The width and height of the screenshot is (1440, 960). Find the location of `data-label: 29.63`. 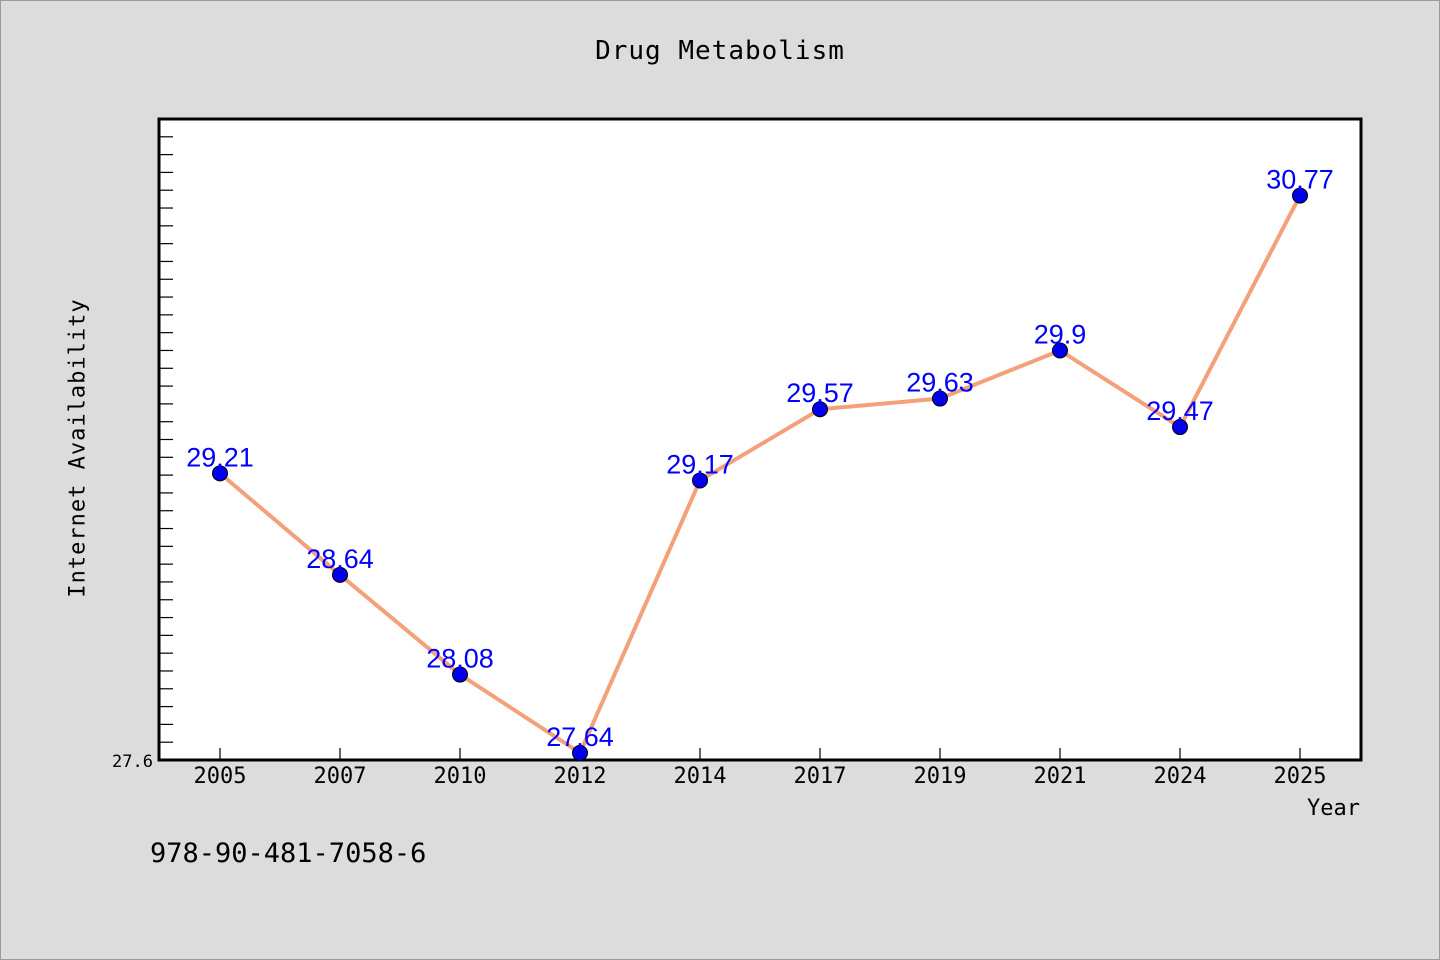

data-label: 29.63 is located at coordinates (940, 383).